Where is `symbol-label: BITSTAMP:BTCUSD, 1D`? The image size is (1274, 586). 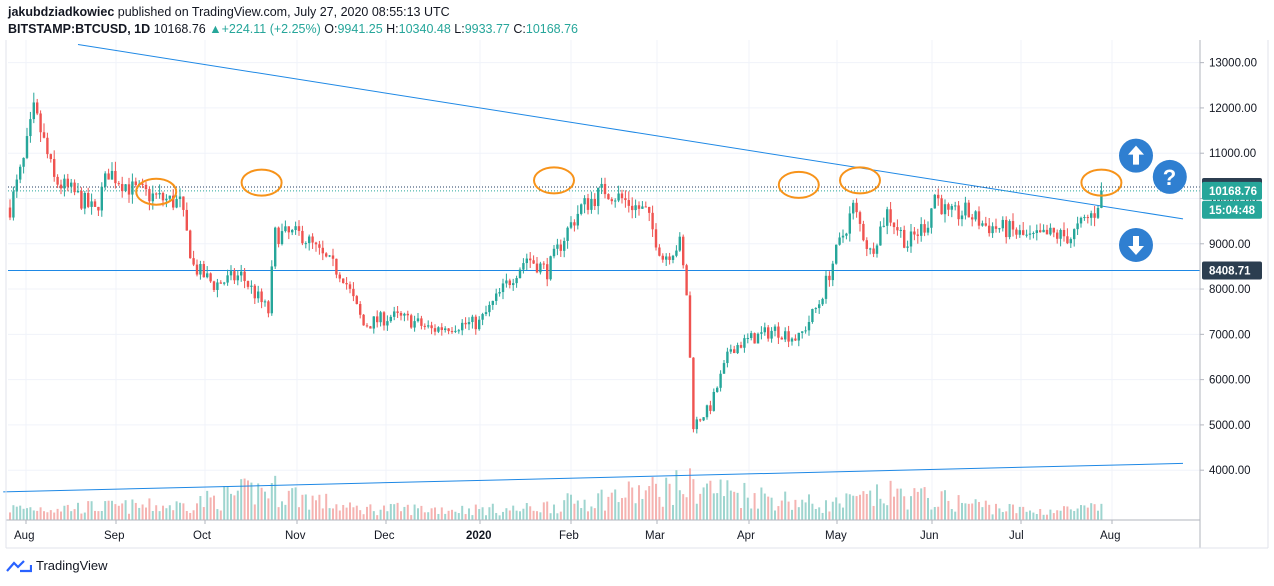 symbol-label: BITSTAMP:BTCUSD, 1D is located at coordinates (79, 29).